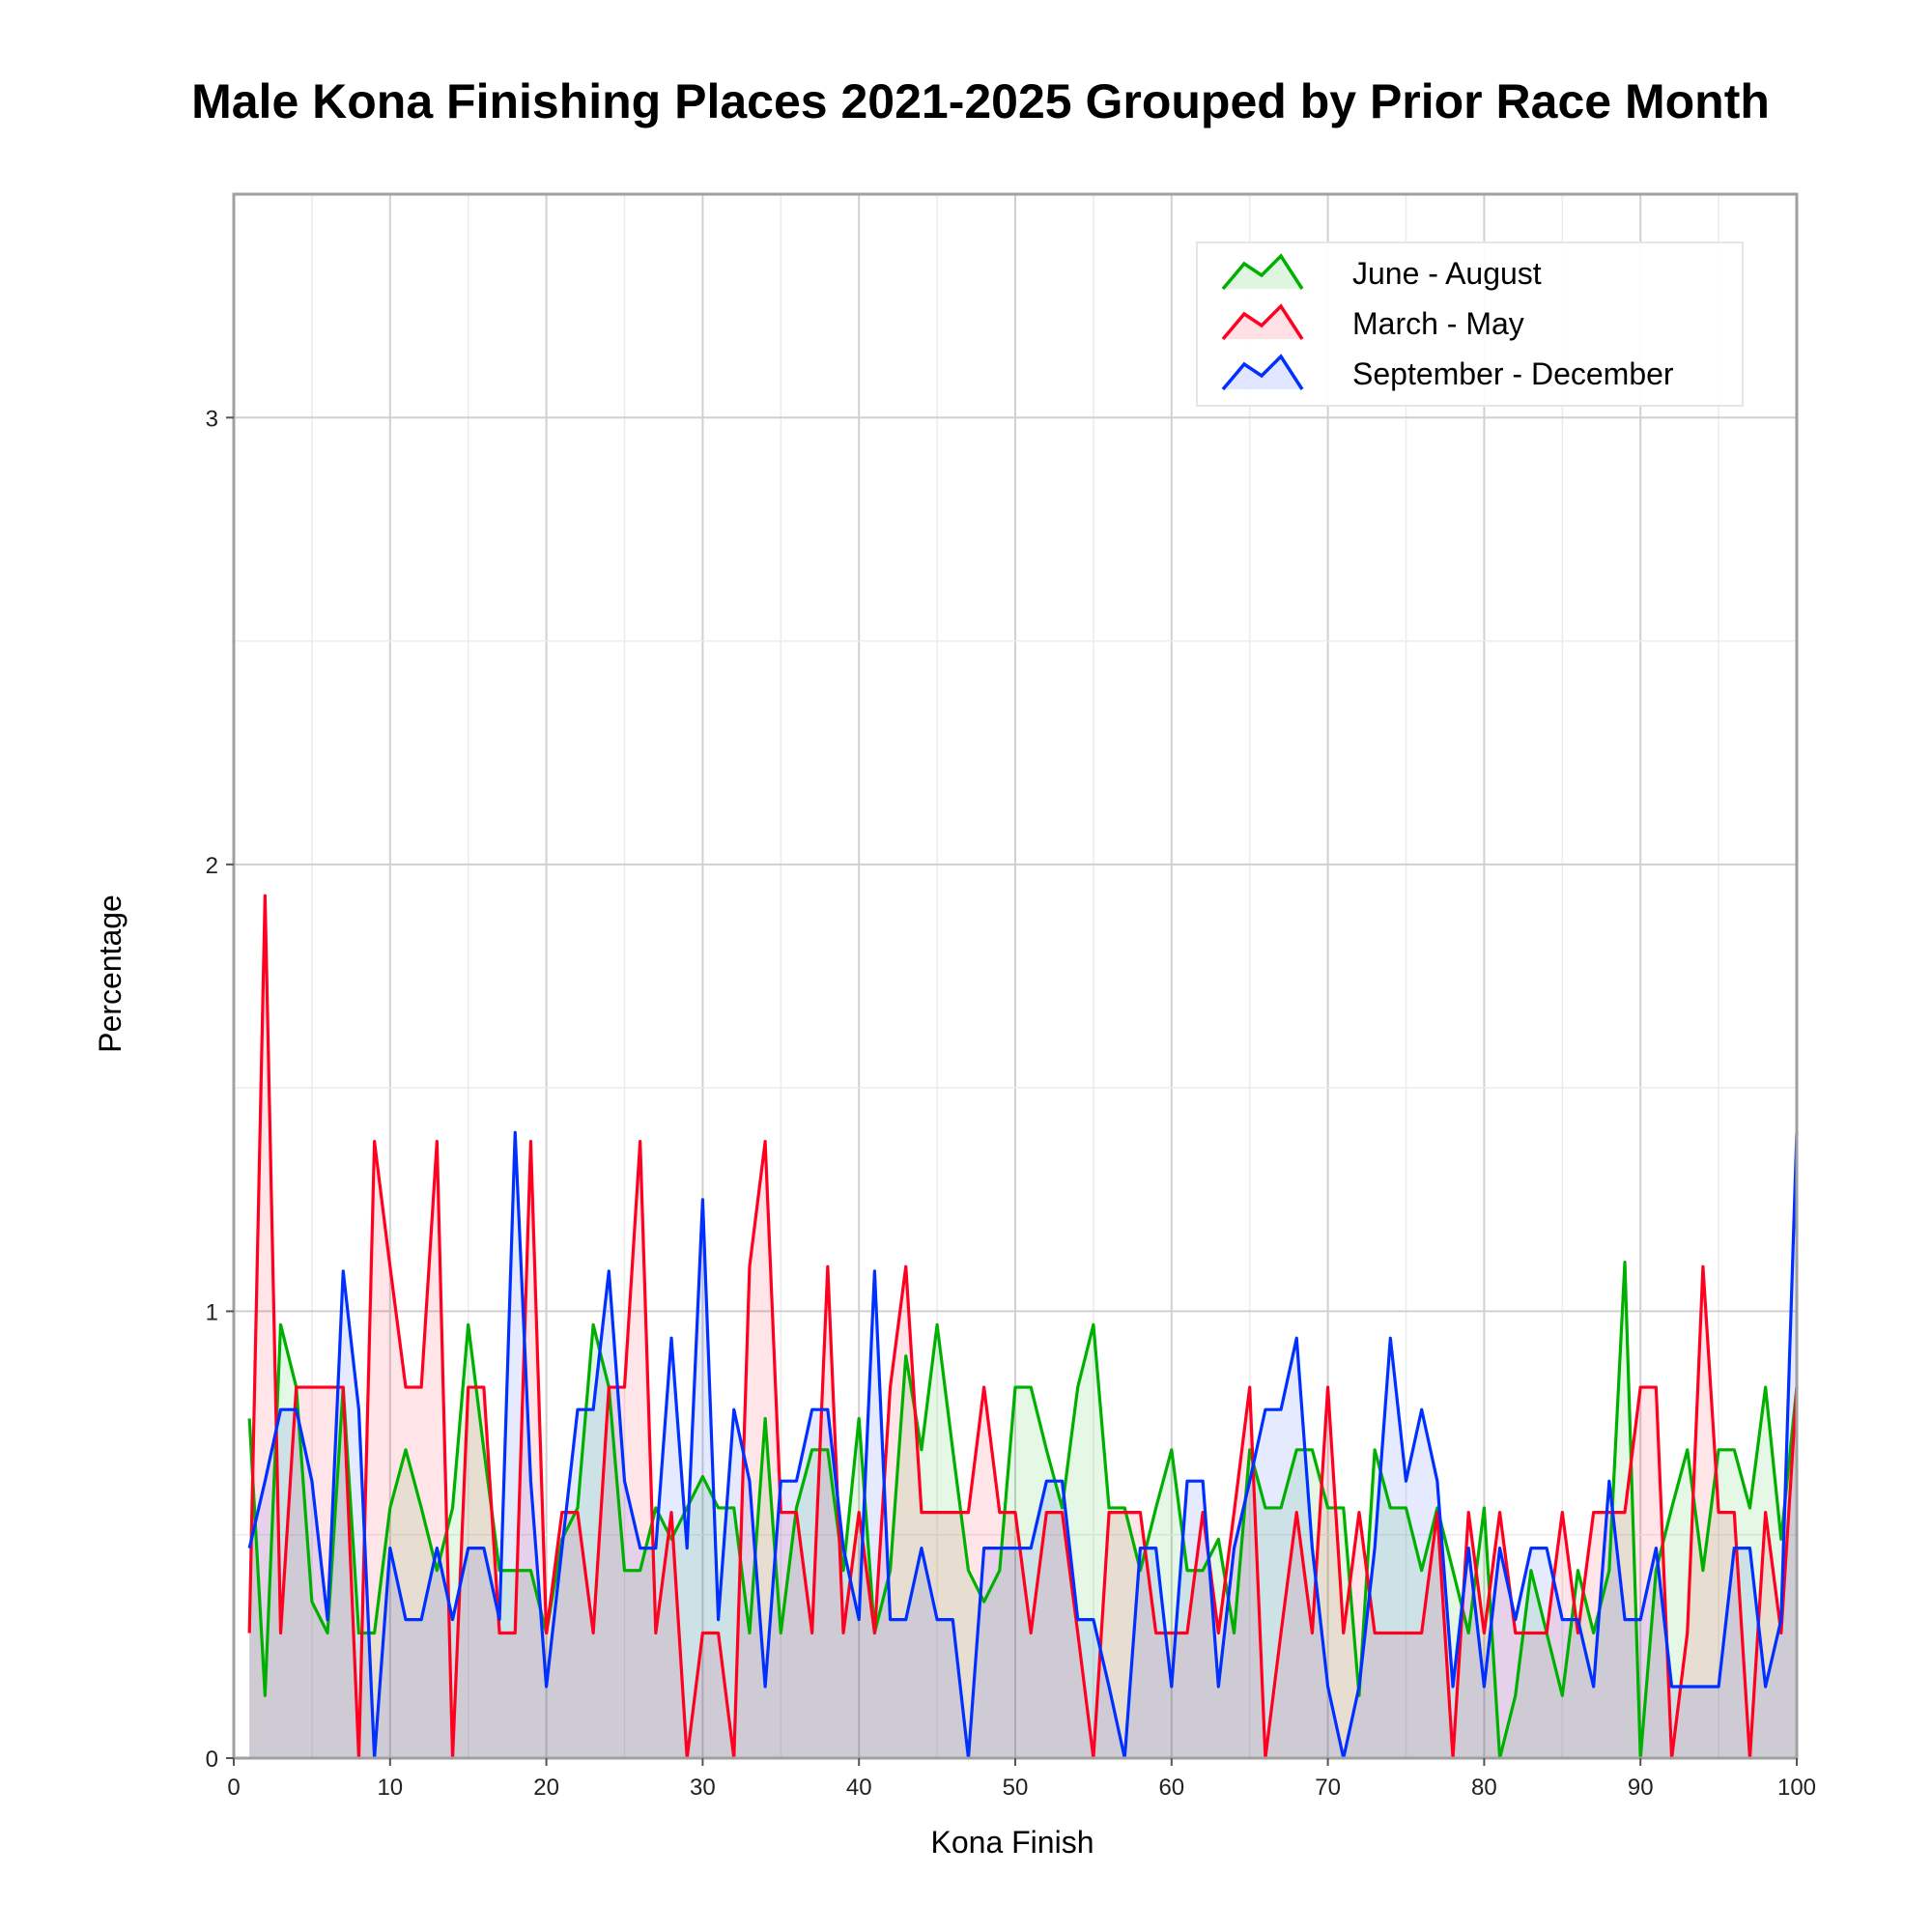 The height and width of the screenshot is (1932, 1932). I want to click on x-tick-label: 50, so click(1016, 1788).